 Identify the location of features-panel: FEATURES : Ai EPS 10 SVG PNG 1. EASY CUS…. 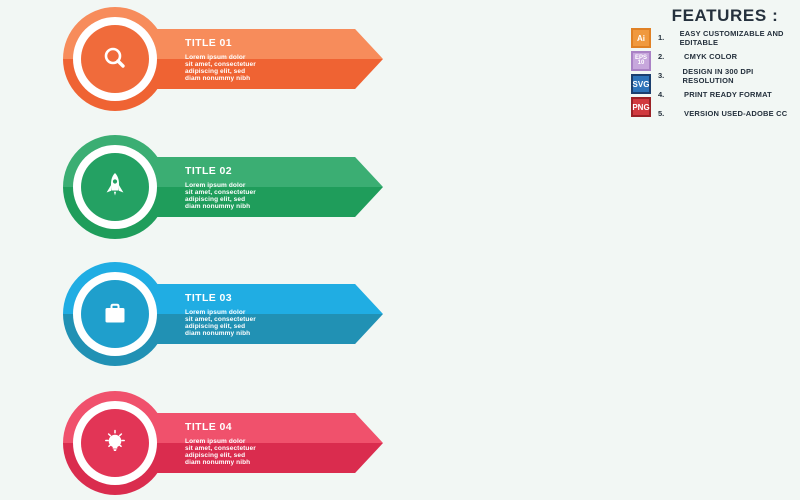
(710, 70).